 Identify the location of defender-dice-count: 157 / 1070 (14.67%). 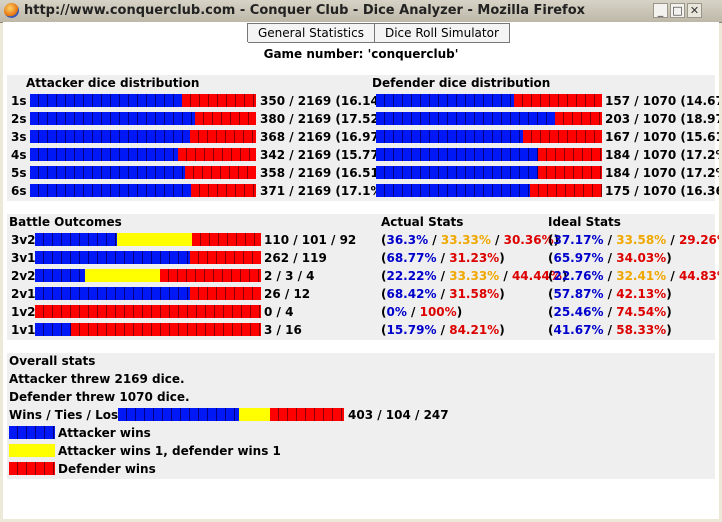
(662, 101).